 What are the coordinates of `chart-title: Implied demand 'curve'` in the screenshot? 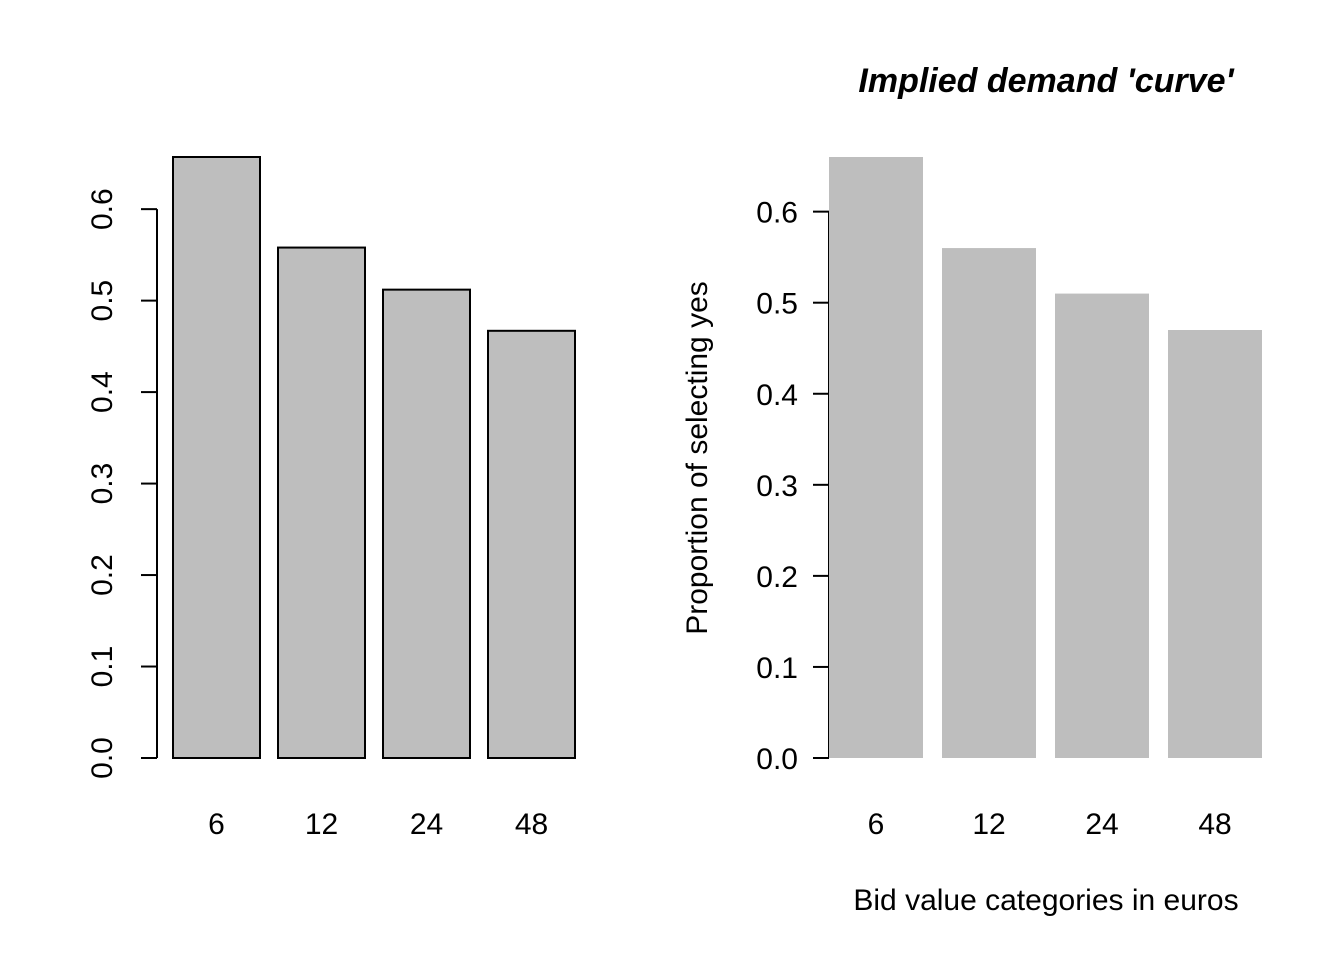 It's located at (1046, 81).